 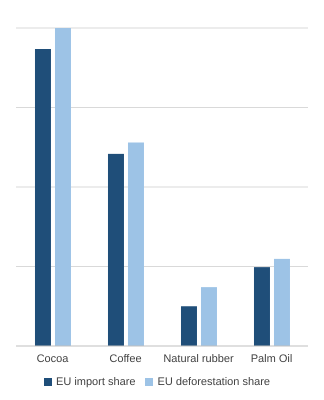 I want to click on x-tick-label: Palm Oil, so click(x=271, y=358).